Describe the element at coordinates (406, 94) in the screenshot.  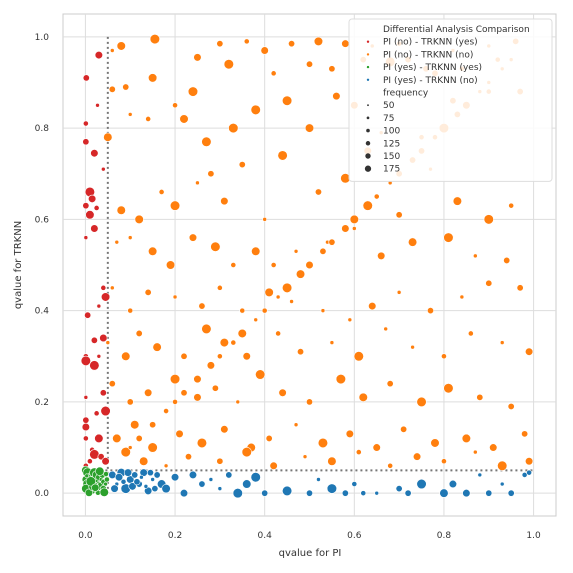
I see `legend-size-title: frequency` at that location.